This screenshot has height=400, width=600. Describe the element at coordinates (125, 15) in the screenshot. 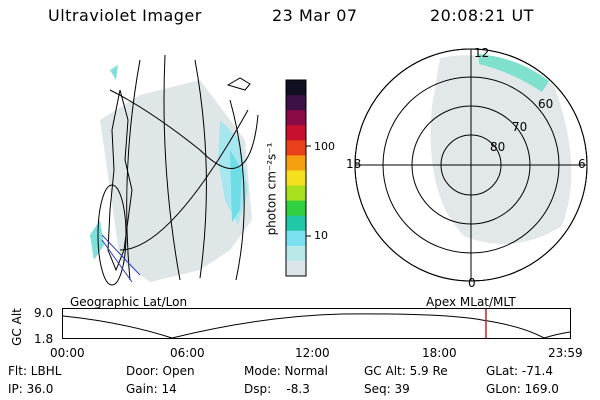

I see `instrument-title: Ultraviolet Imager` at that location.